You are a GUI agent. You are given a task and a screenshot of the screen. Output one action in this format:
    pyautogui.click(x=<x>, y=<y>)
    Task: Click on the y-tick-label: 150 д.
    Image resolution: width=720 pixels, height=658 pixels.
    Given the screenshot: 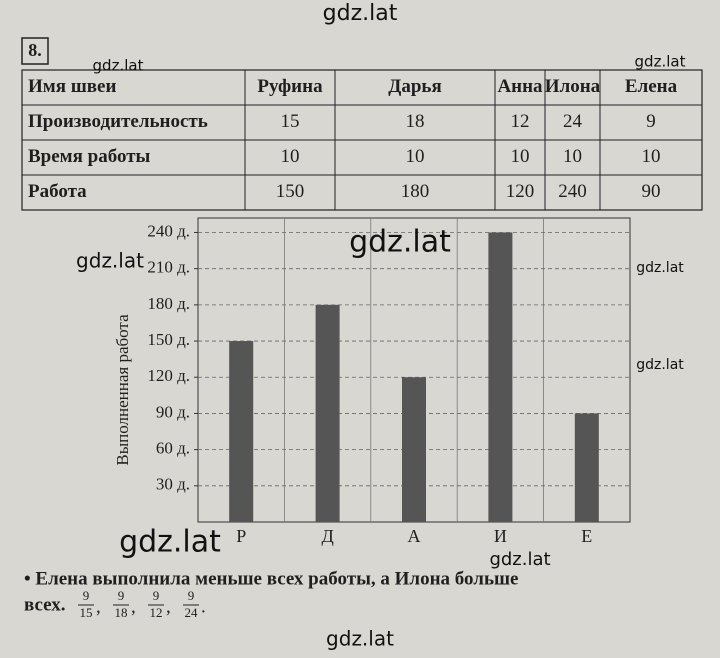 What is the action you would take?
    pyautogui.click(x=168, y=339)
    